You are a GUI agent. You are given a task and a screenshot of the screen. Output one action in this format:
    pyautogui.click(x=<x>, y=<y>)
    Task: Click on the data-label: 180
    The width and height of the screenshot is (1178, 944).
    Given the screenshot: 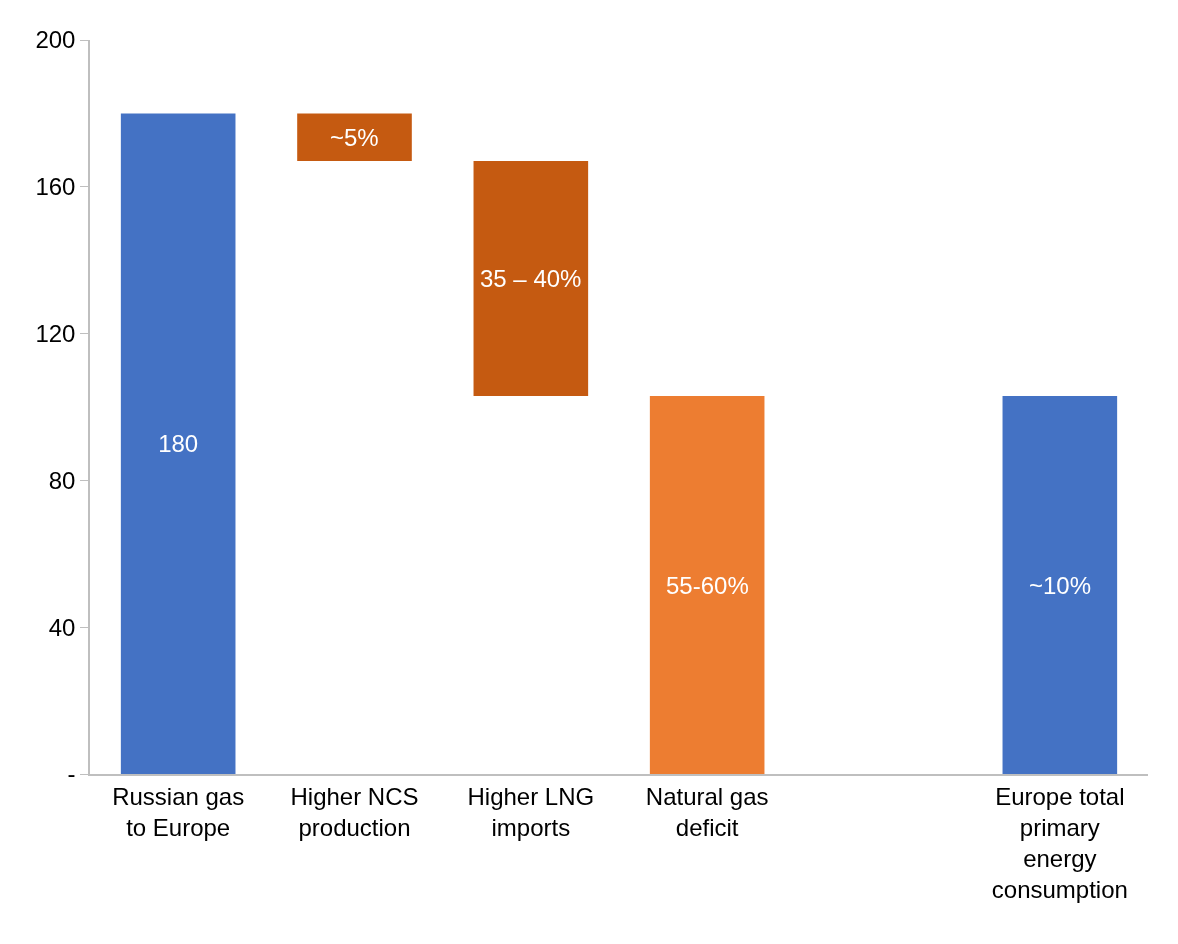 What is the action you would take?
    pyautogui.click(x=178, y=444)
    